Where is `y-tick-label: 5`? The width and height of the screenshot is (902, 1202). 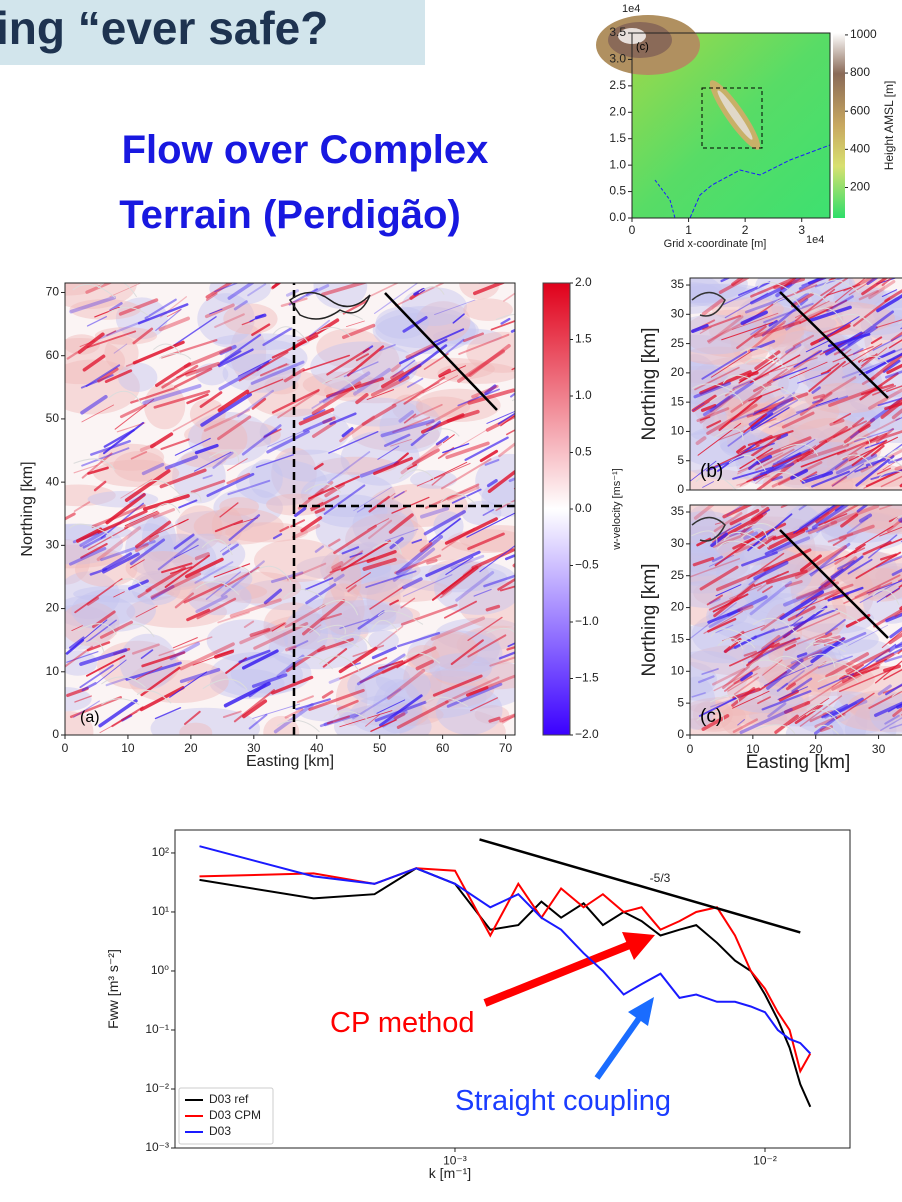 y-tick-label: 5 is located at coordinates (680, 460).